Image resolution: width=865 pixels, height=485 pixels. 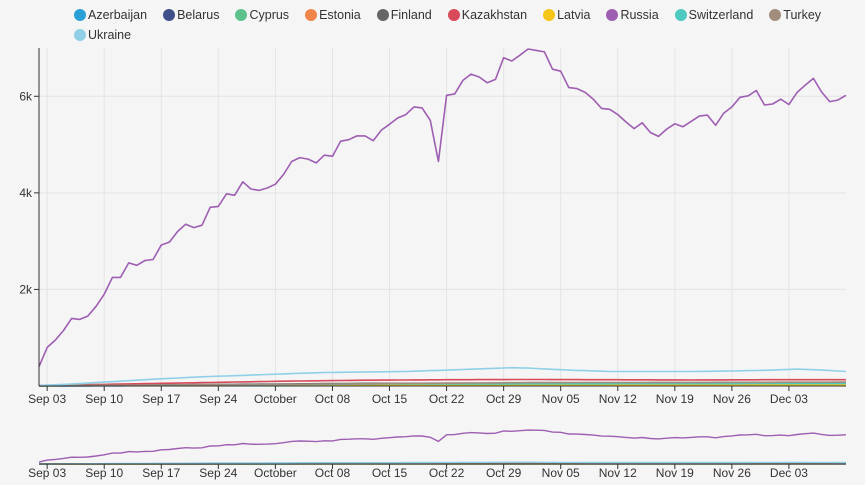 I want to click on x-tick-label: Sep 10, so click(x=104, y=399).